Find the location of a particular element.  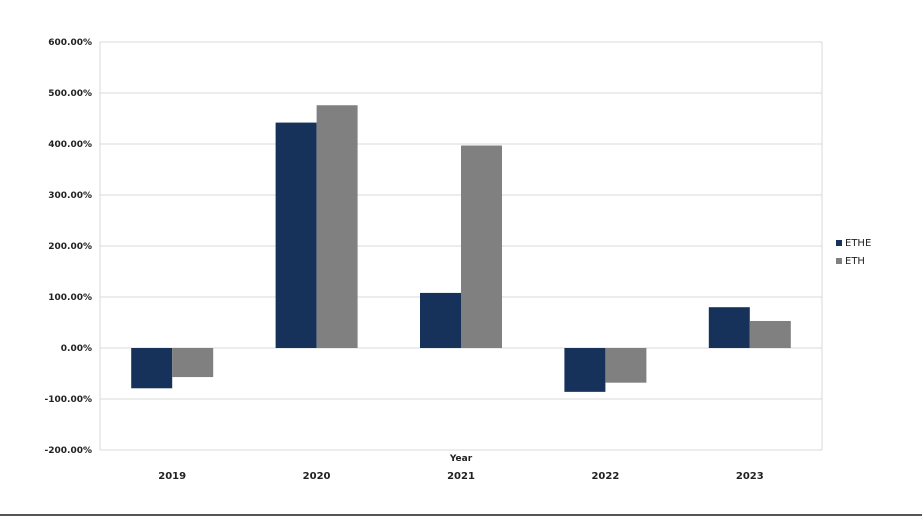

x-axis-category-labels: 2019 2020 2021 2022 2023 is located at coordinates (460, 476).